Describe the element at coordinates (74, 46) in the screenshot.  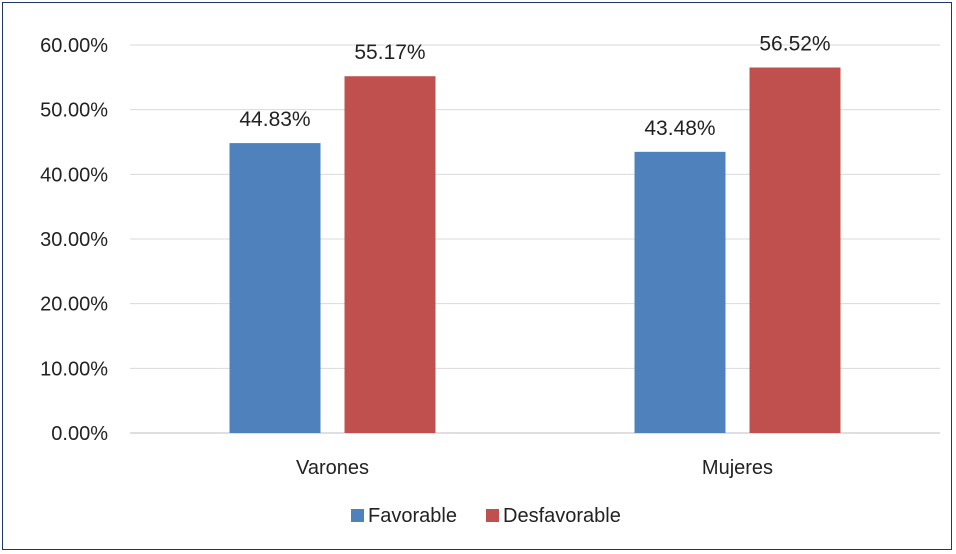
I see `y-tick-label: 60.00%` at that location.